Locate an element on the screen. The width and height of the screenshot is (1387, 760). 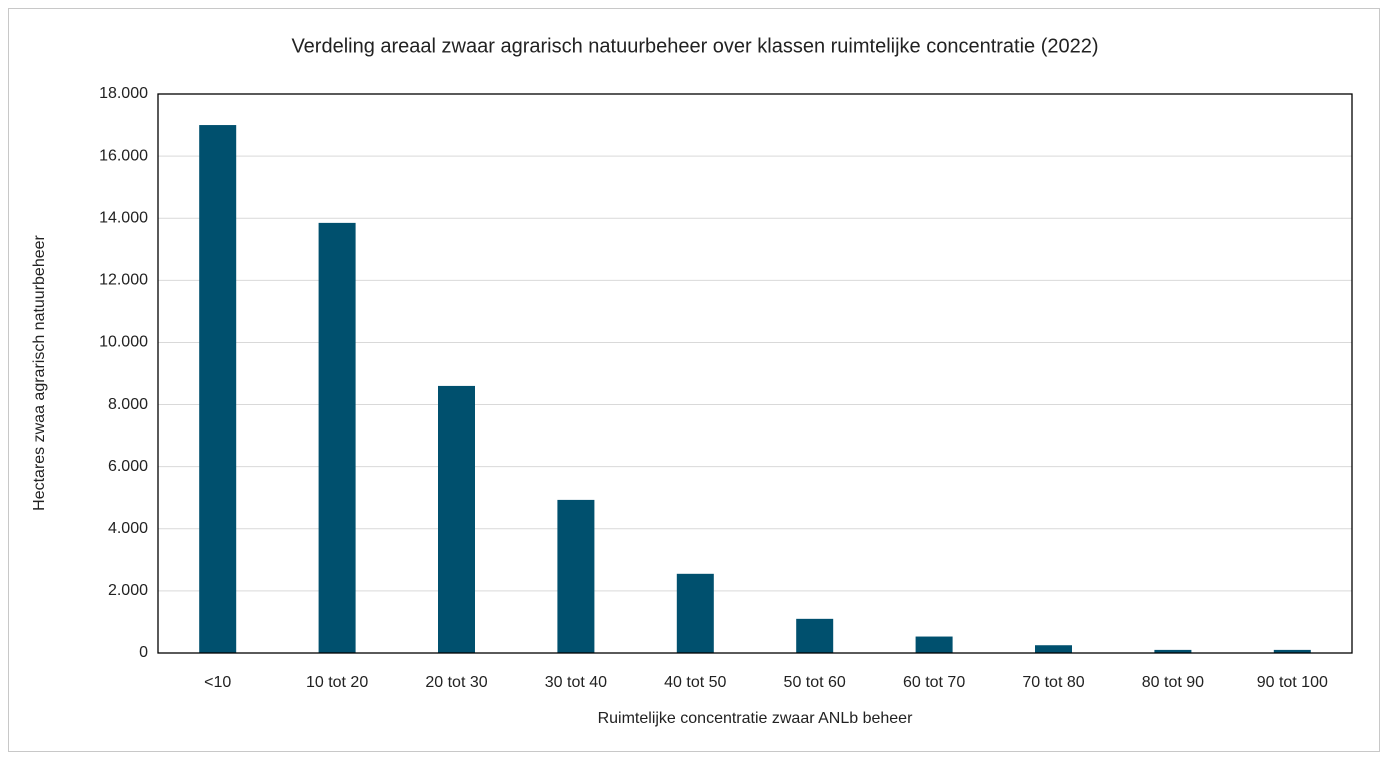
x-tick-label: 10 tot 20 is located at coordinates (337, 682).